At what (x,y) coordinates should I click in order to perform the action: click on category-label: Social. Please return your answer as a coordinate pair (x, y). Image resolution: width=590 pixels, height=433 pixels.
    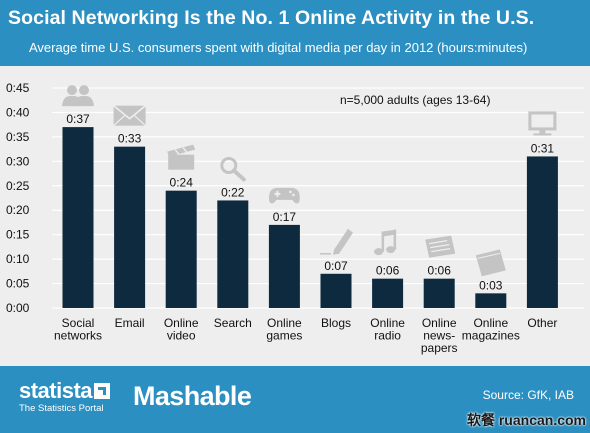
    Looking at the image, I should click on (78, 323).